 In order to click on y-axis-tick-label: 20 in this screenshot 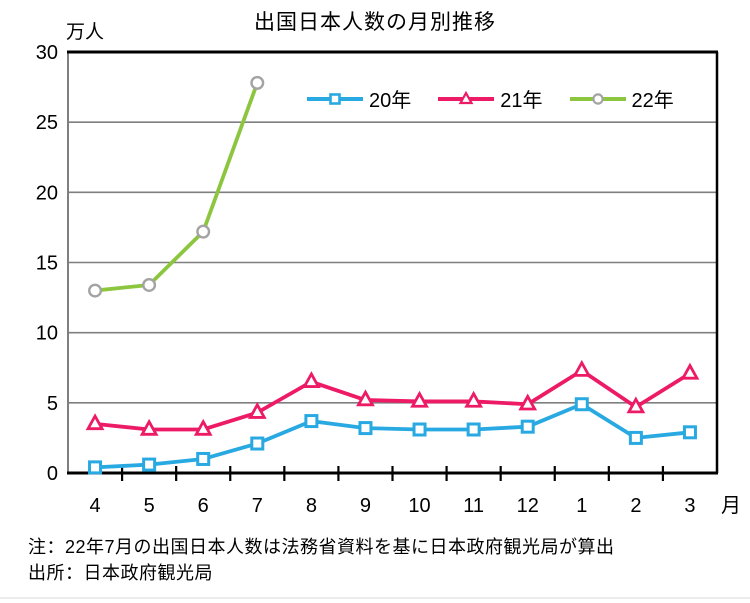, I will do `click(47, 193)`.